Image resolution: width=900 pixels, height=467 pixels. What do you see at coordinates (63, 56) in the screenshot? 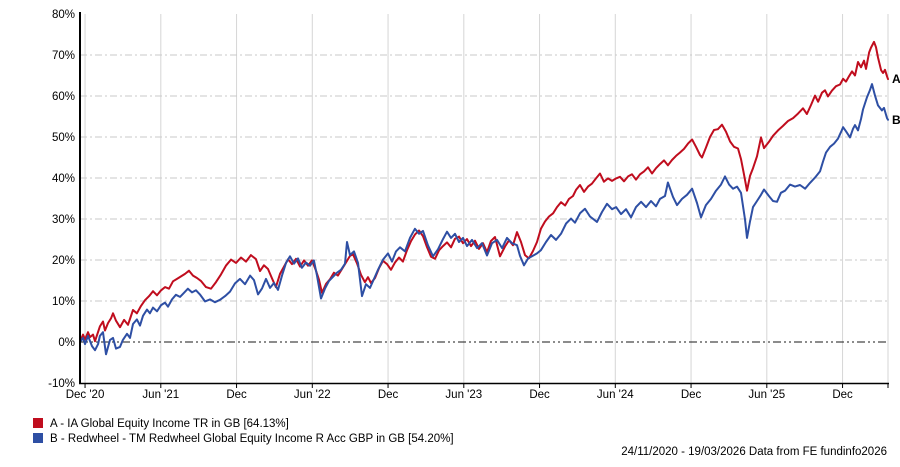
I see `y-axis-label: 70%` at bounding box center [63, 56].